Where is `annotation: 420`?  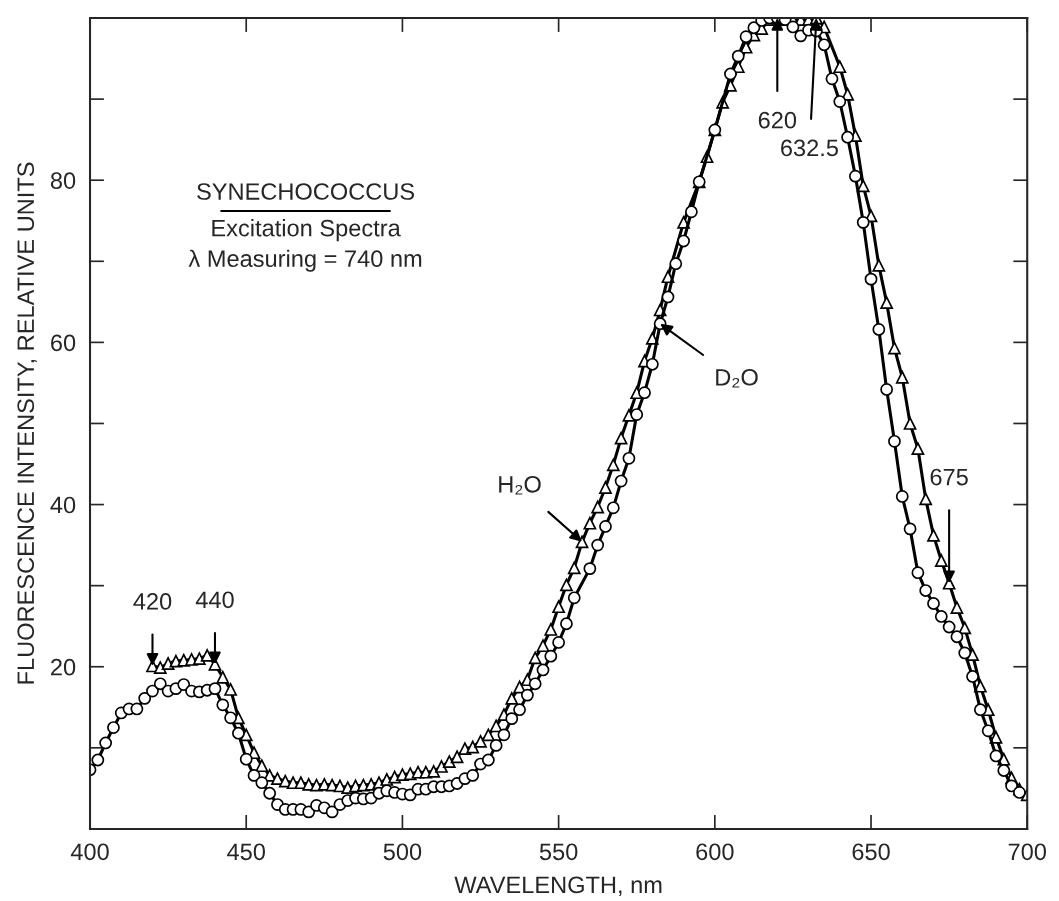 annotation: 420 is located at coordinates (152, 601).